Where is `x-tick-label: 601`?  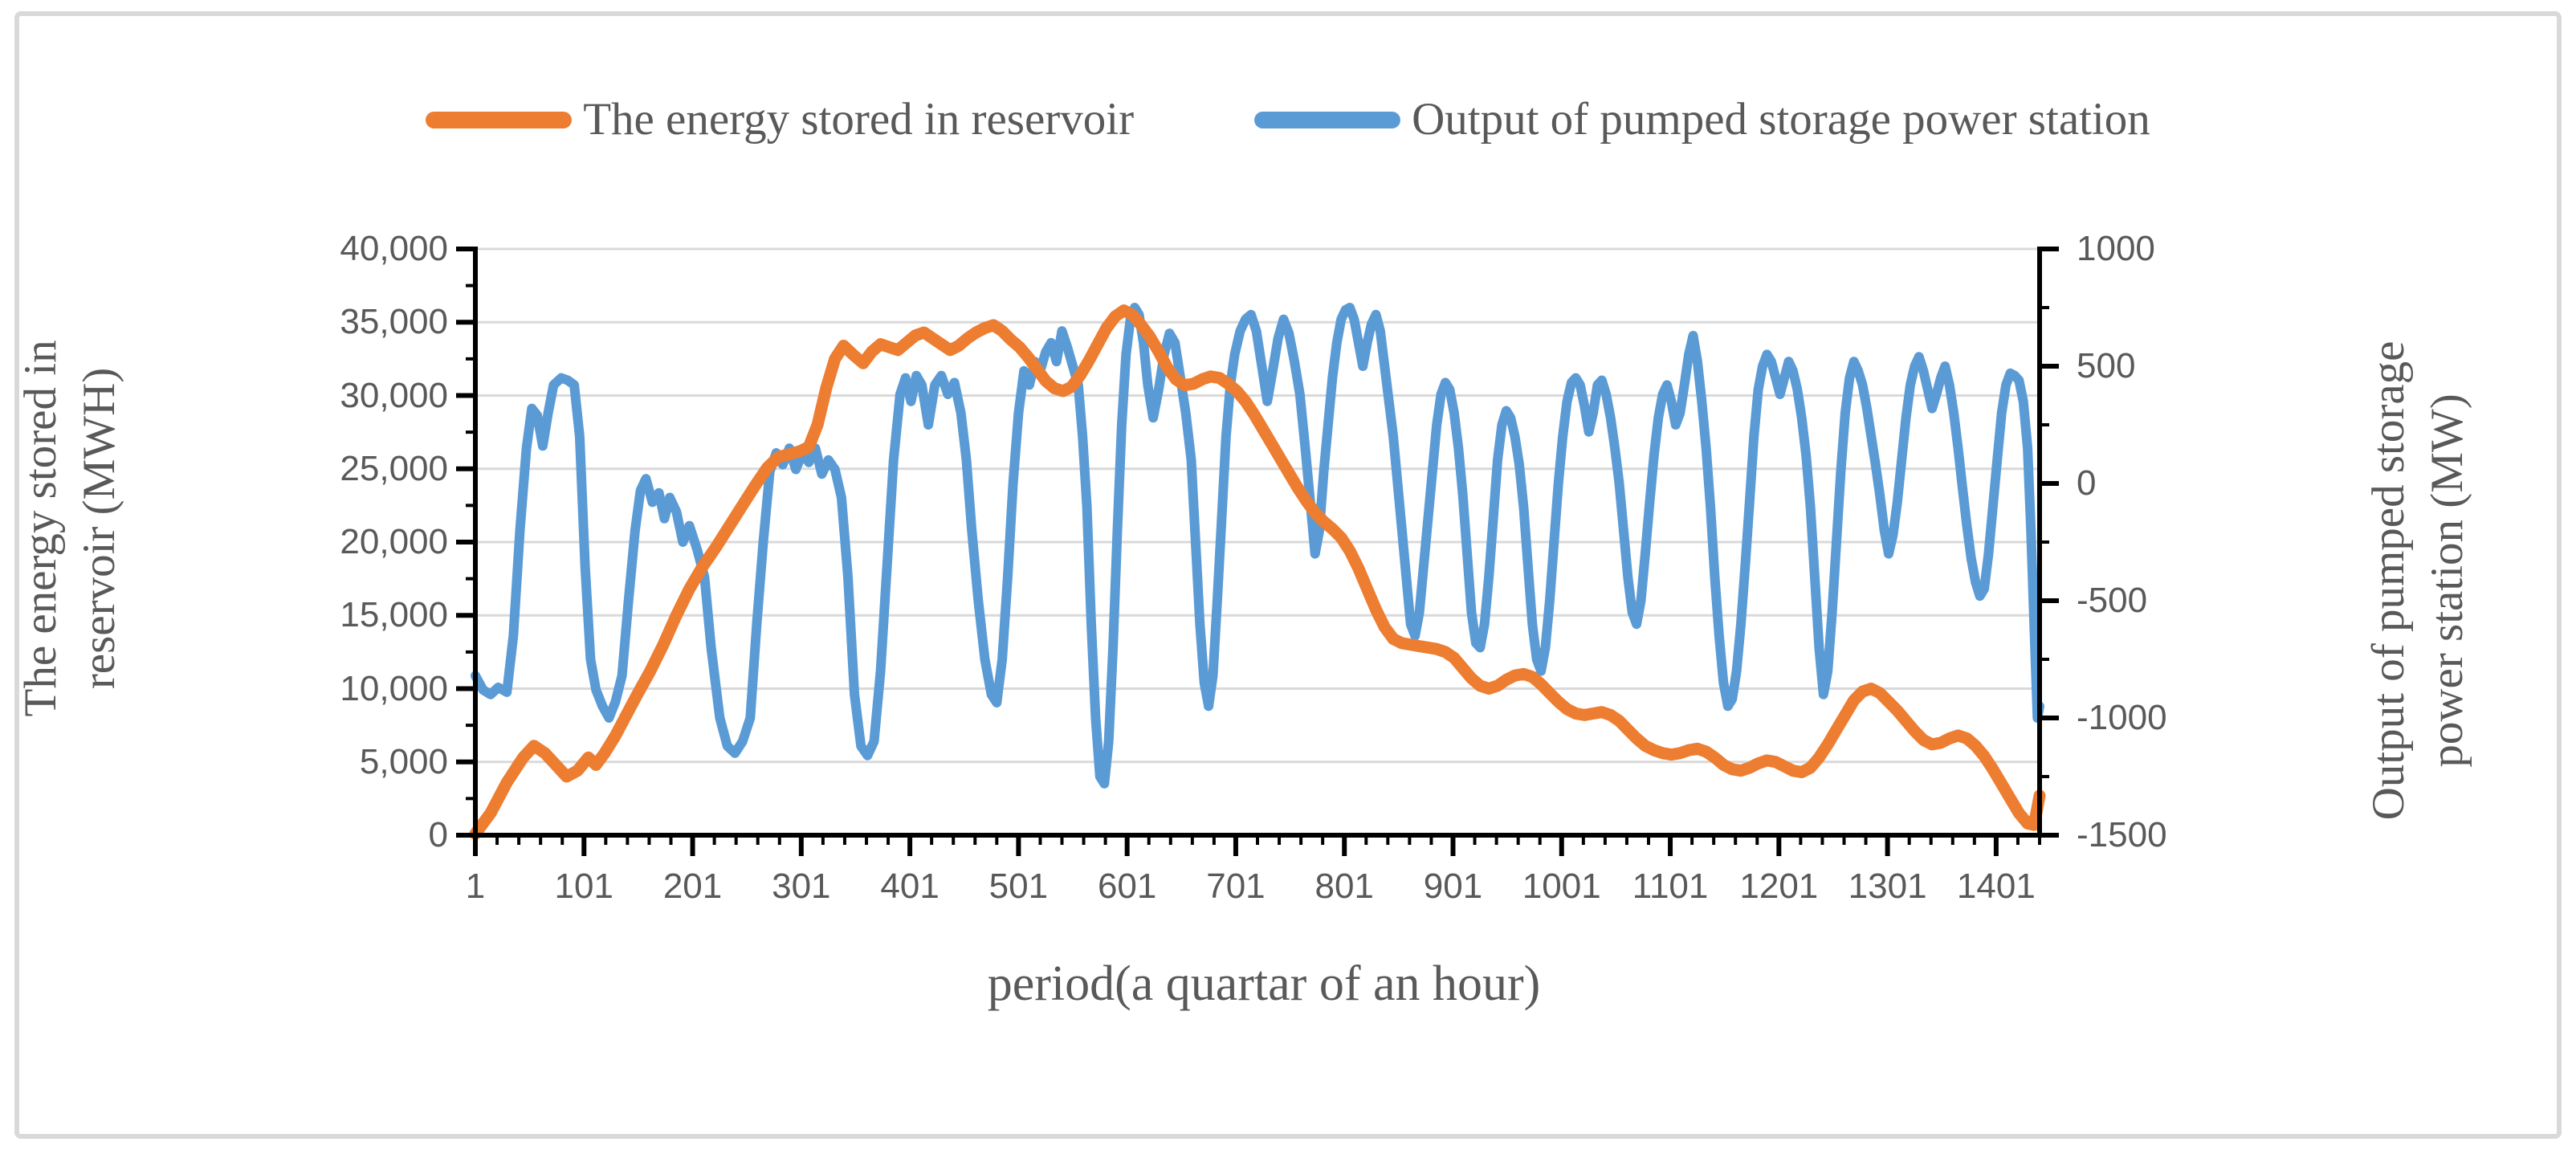
x-tick-label: 601 is located at coordinates (1127, 887).